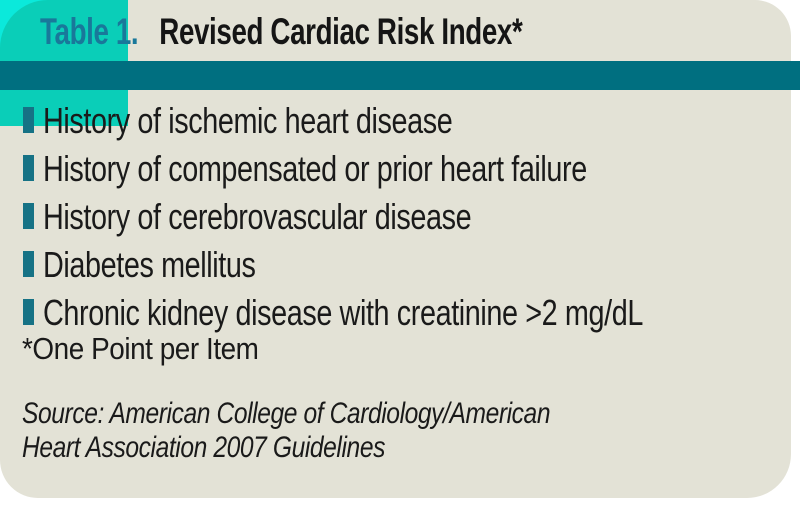  What do you see at coordinates (400, 75) in the screenshot?
I see `title-divider-bar` at bounding box center [400, 75].